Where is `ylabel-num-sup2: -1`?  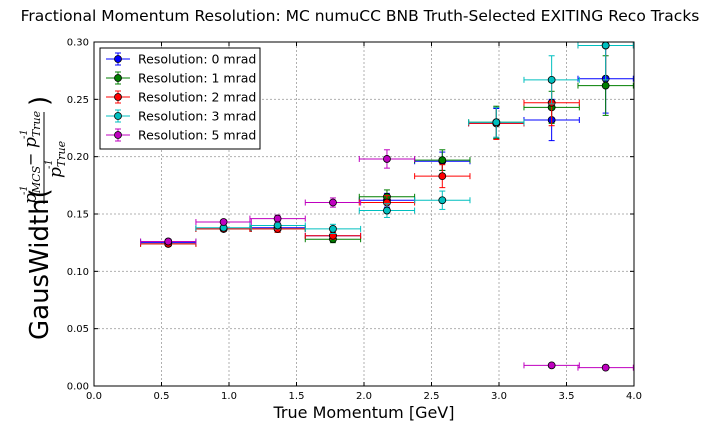
ylabel-num-sup2: -1 is located at coordinates (24, 134).